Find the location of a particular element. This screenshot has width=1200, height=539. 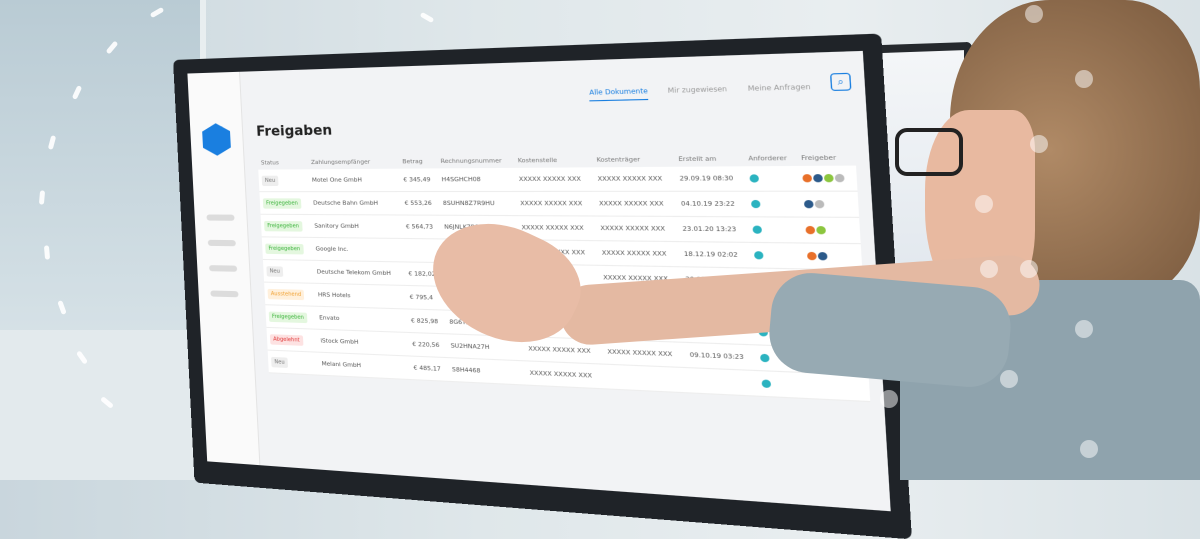

column-header: Erstellt am is located at coordinates (709, 159).